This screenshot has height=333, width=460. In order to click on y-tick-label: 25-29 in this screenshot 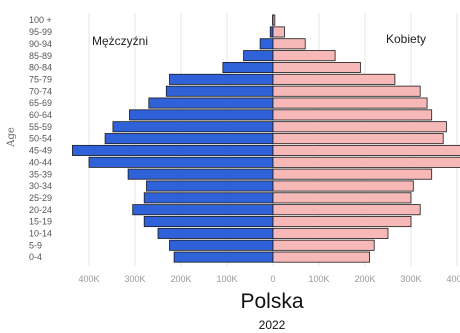, I will do `click(40, 198)`.